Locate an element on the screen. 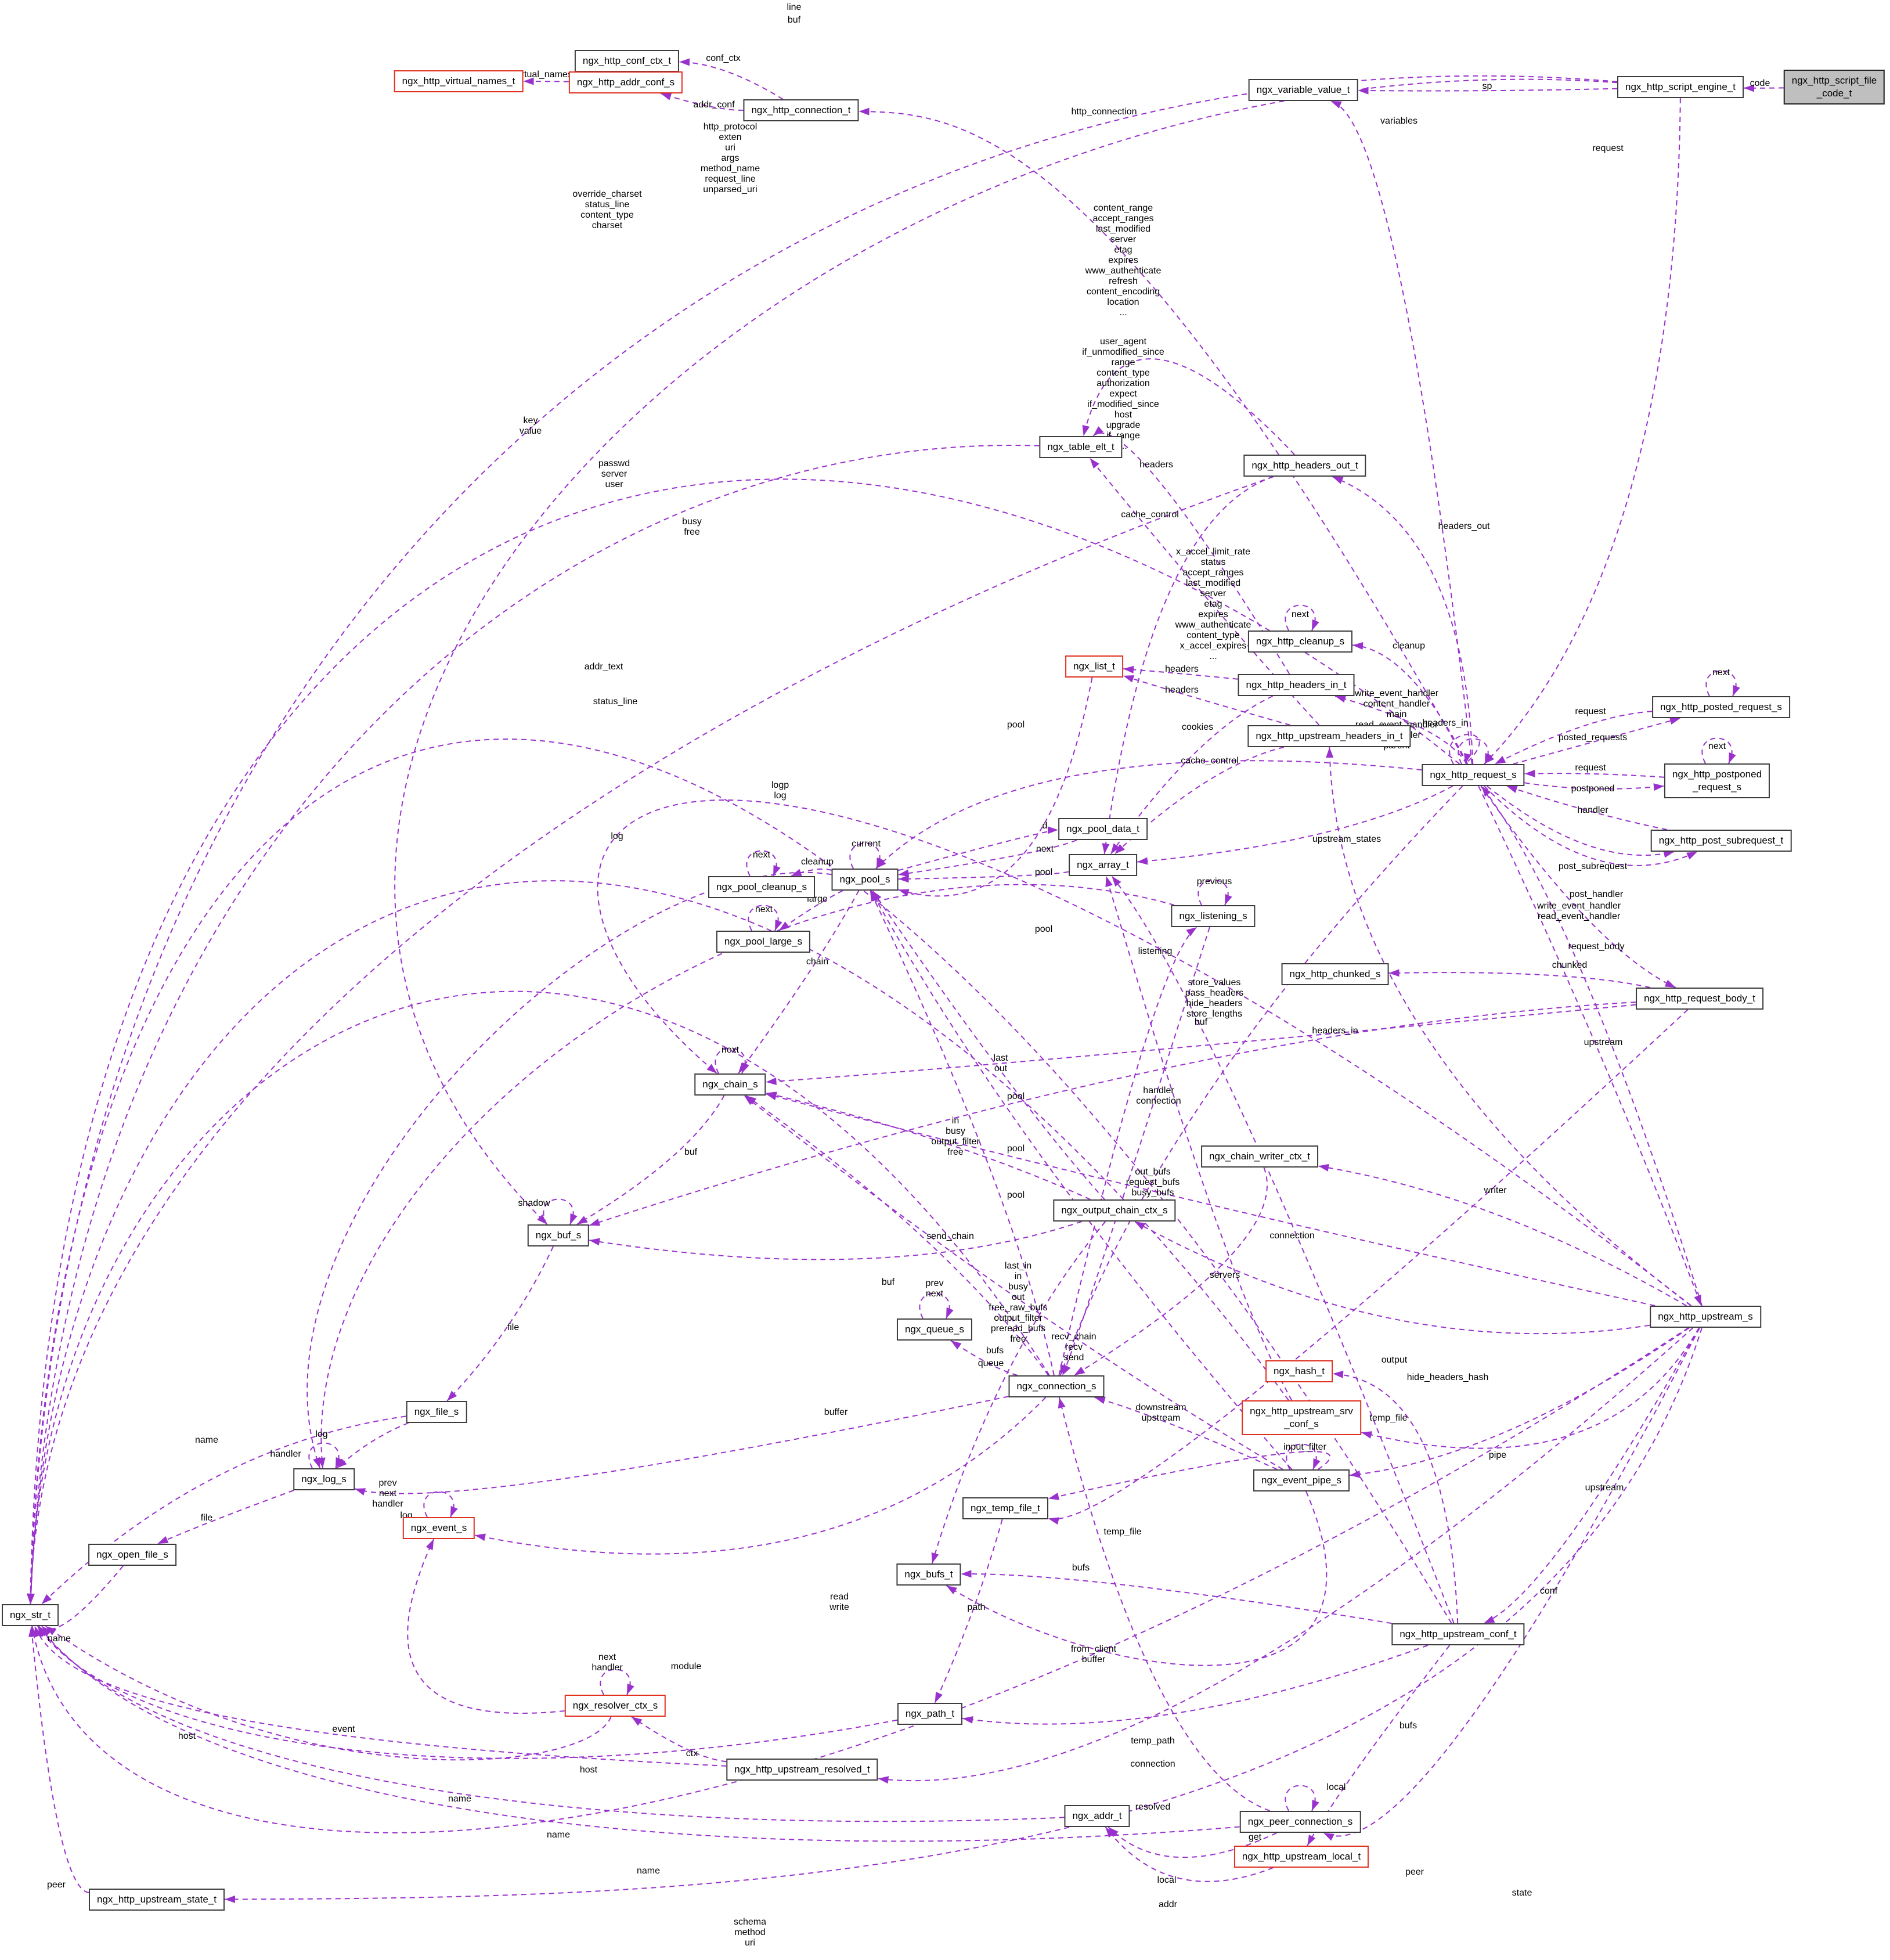 The height and width of the screenshot is (1960, 1890). edge-label: resolved is located at coordinates (1153, 1807).